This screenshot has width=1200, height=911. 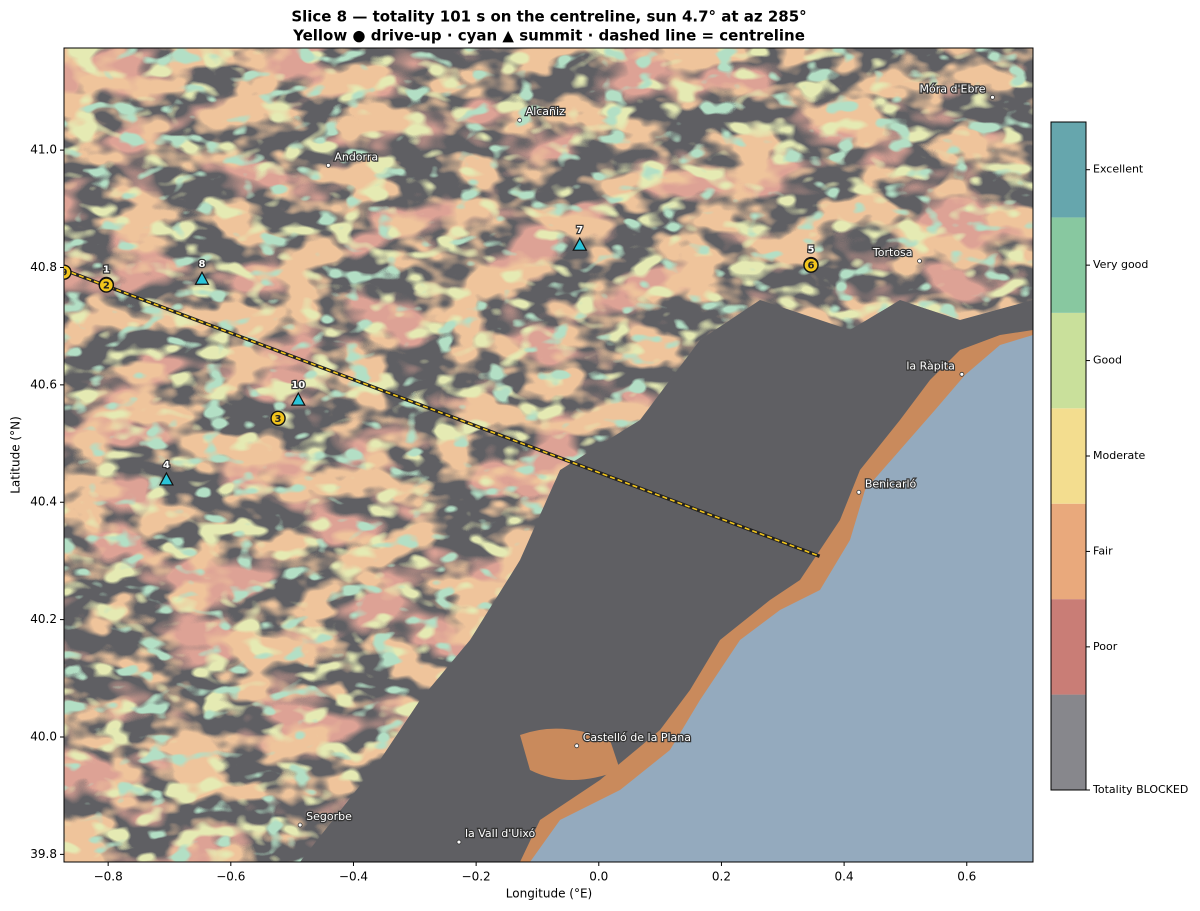 I want to click on x-tick-label: −0.8, so click(x=108, y=877).